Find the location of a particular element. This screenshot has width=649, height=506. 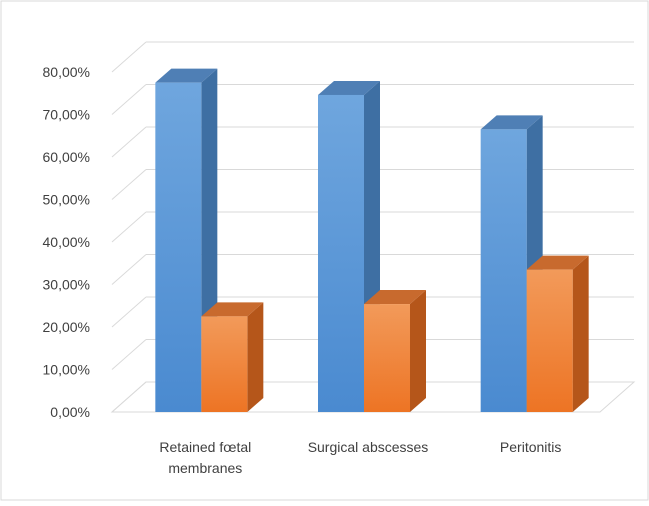

y-tick-label: 50,00% is located at coordinates (66, 200).